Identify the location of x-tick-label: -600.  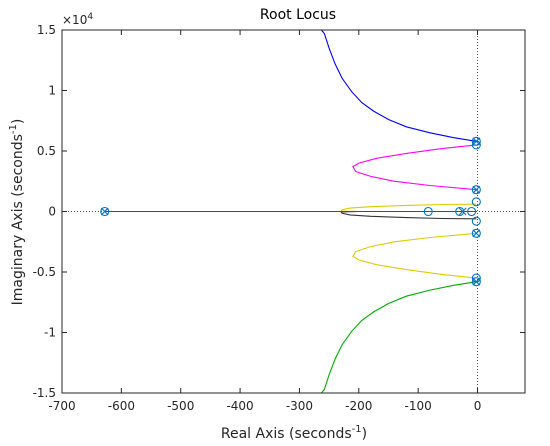
(121, 406).